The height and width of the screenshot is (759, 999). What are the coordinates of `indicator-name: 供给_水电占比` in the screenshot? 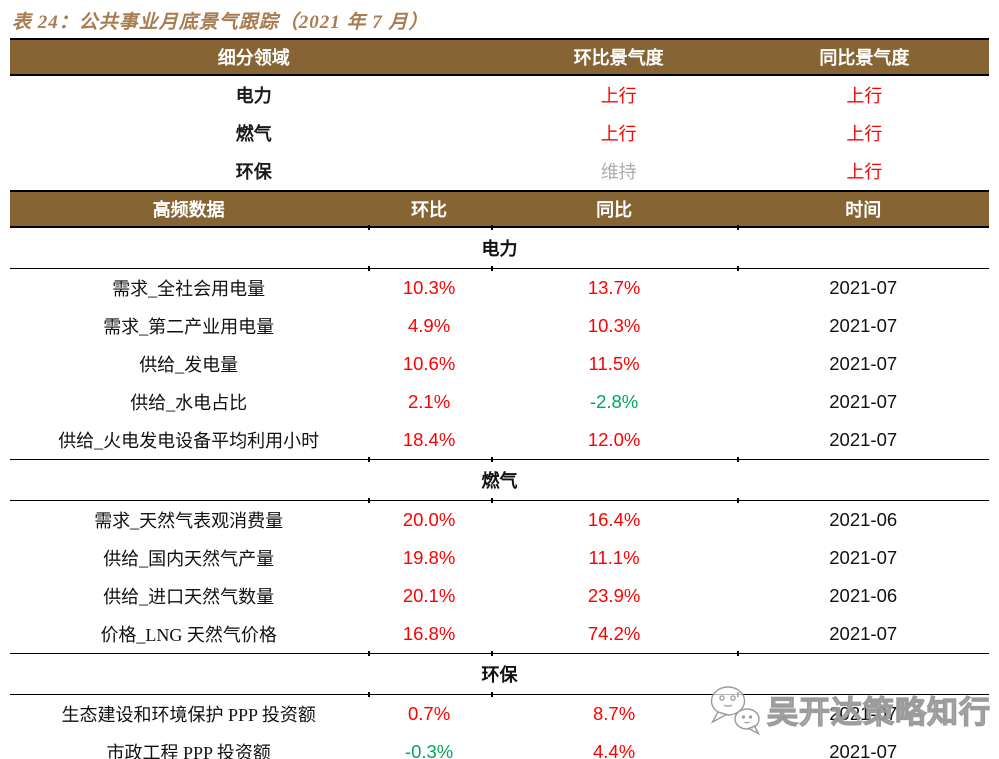 It's located at (189, 403).